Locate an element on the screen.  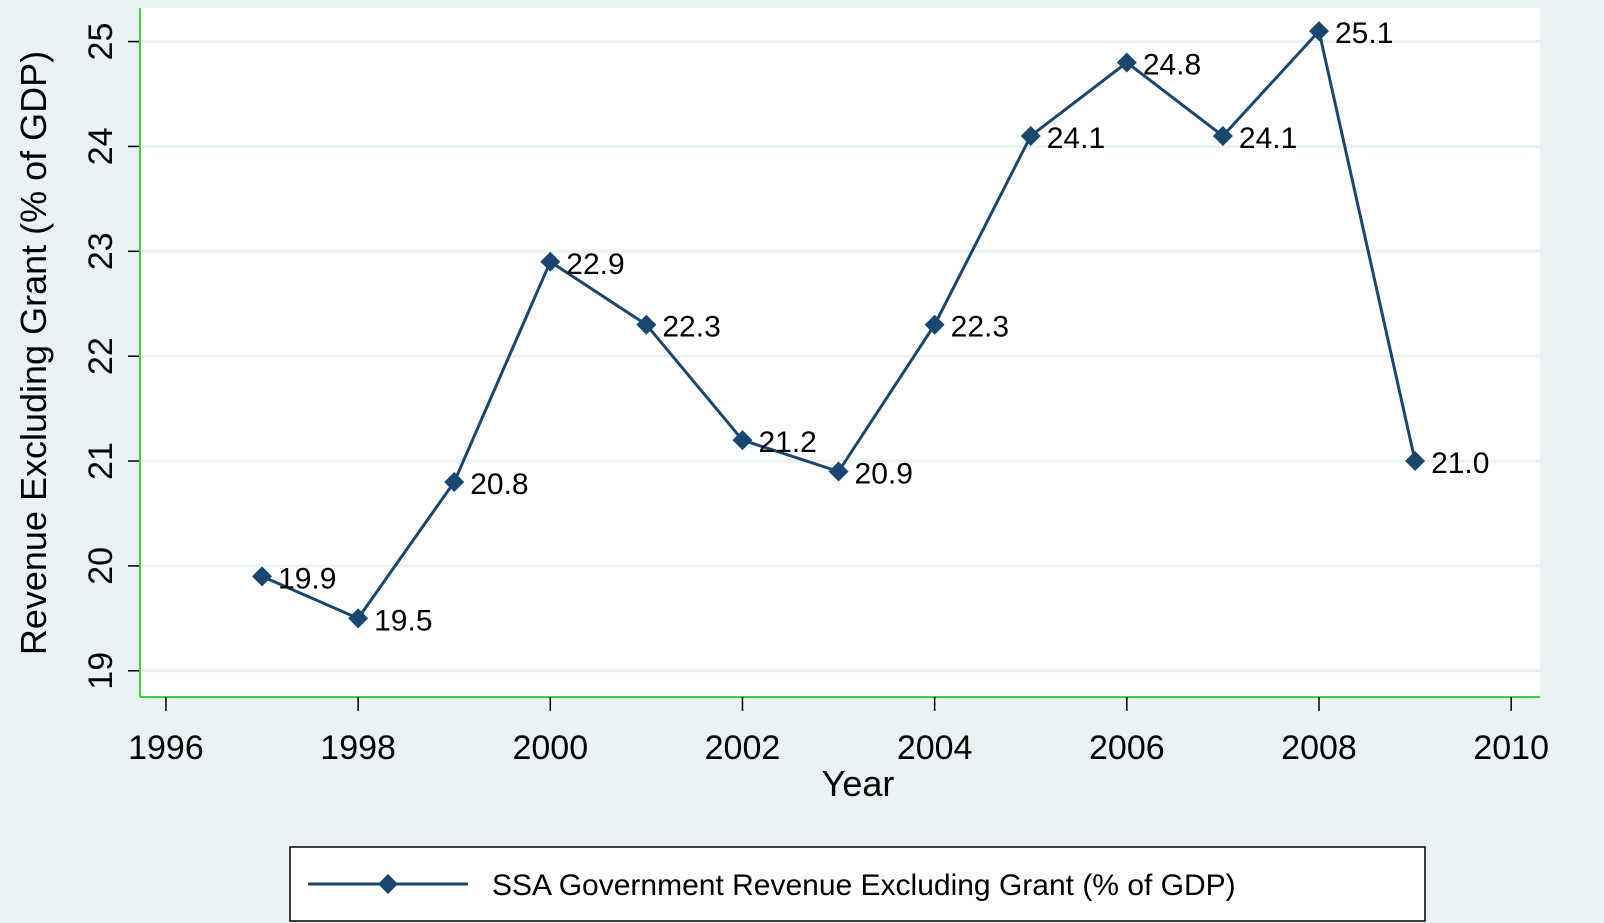
legend-box is located at coordinates (857, 884).